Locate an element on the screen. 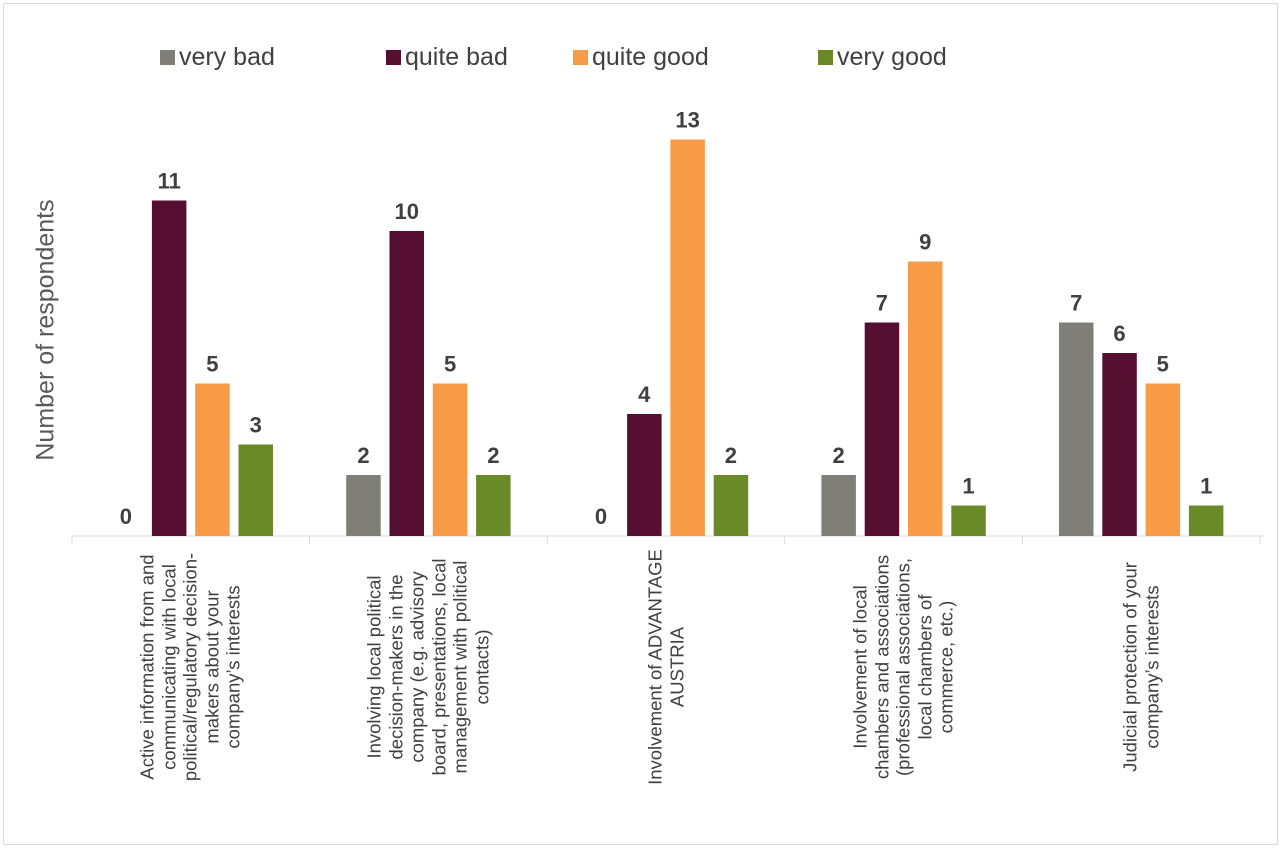 This screenshot has width=1283, height=848. legend-item-quite-bad: quite bad is located at coordinates (447, 57).